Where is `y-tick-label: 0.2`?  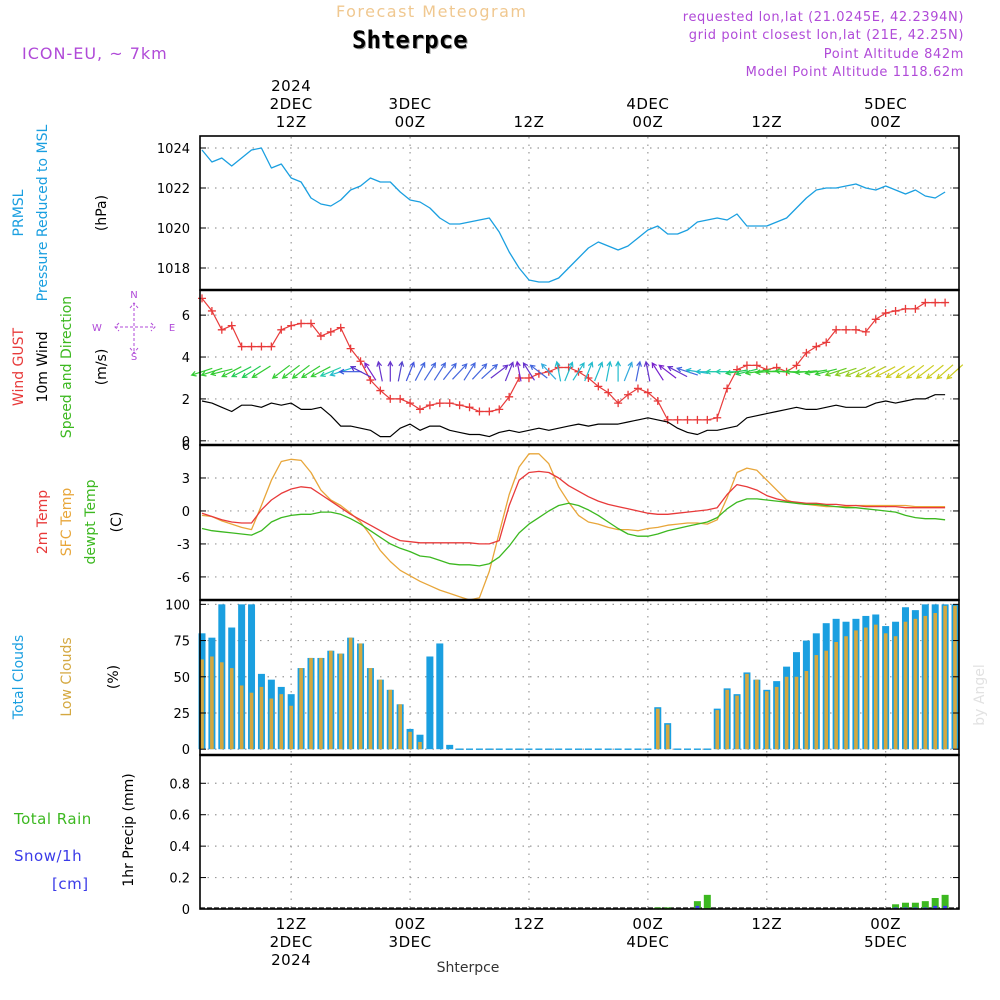 y-tick-label: 0.2 is located at coordinates (179, 879).